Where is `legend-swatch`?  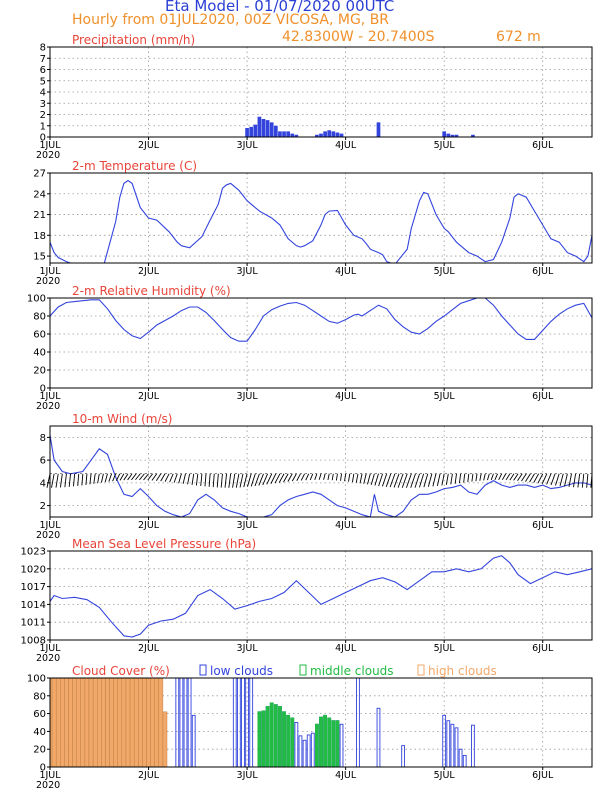
legend-swatch is located at coordinates (421, 670).